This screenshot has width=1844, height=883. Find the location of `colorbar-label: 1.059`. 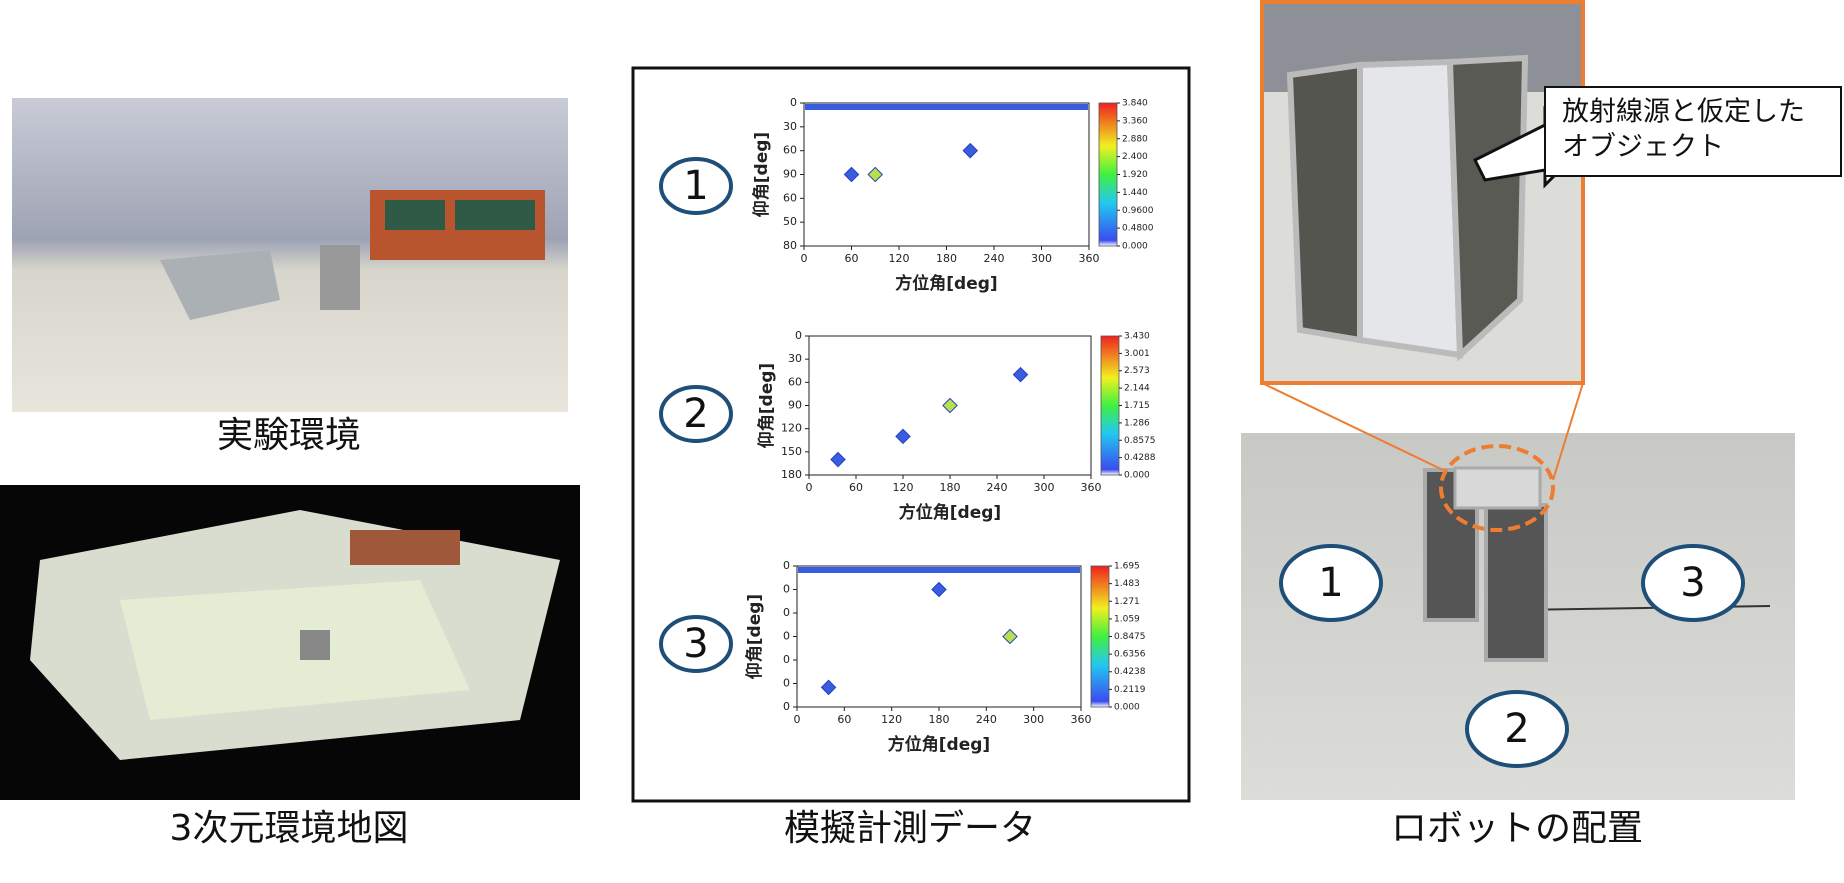

colorbar-label: 1.059 is located at coordinates (1127, 619).